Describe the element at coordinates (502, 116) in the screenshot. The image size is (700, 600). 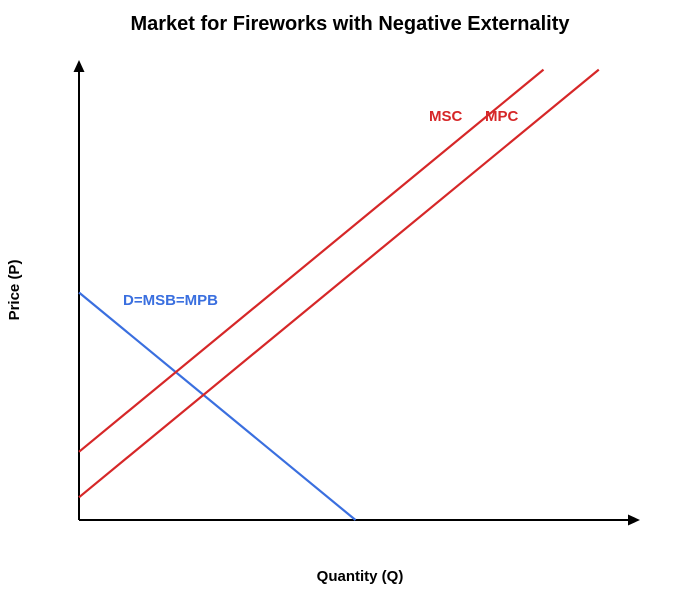
I see `series-label-mpc: MPC` at that location.